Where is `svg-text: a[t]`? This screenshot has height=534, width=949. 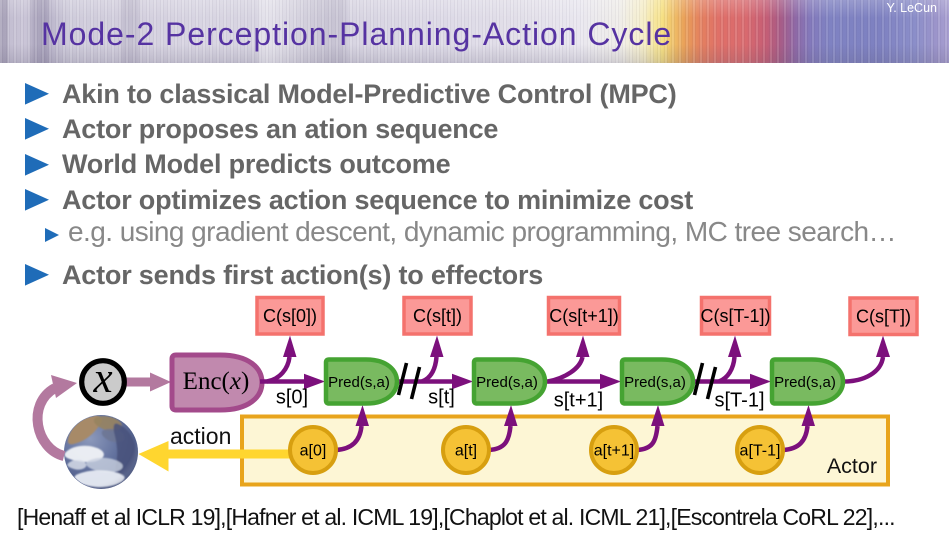 svg-text: a[t] is located at coordinates (466, 451).